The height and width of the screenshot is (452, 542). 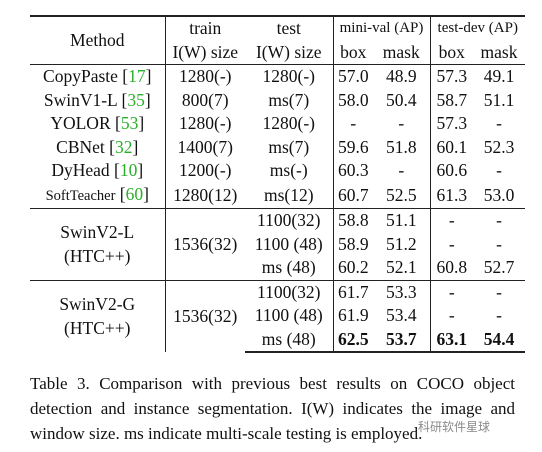 What do you see at coordinates (289, 220) in the screenshot?
I see `test-size-cell: 1100(32)` at bounding box center [289, 220].